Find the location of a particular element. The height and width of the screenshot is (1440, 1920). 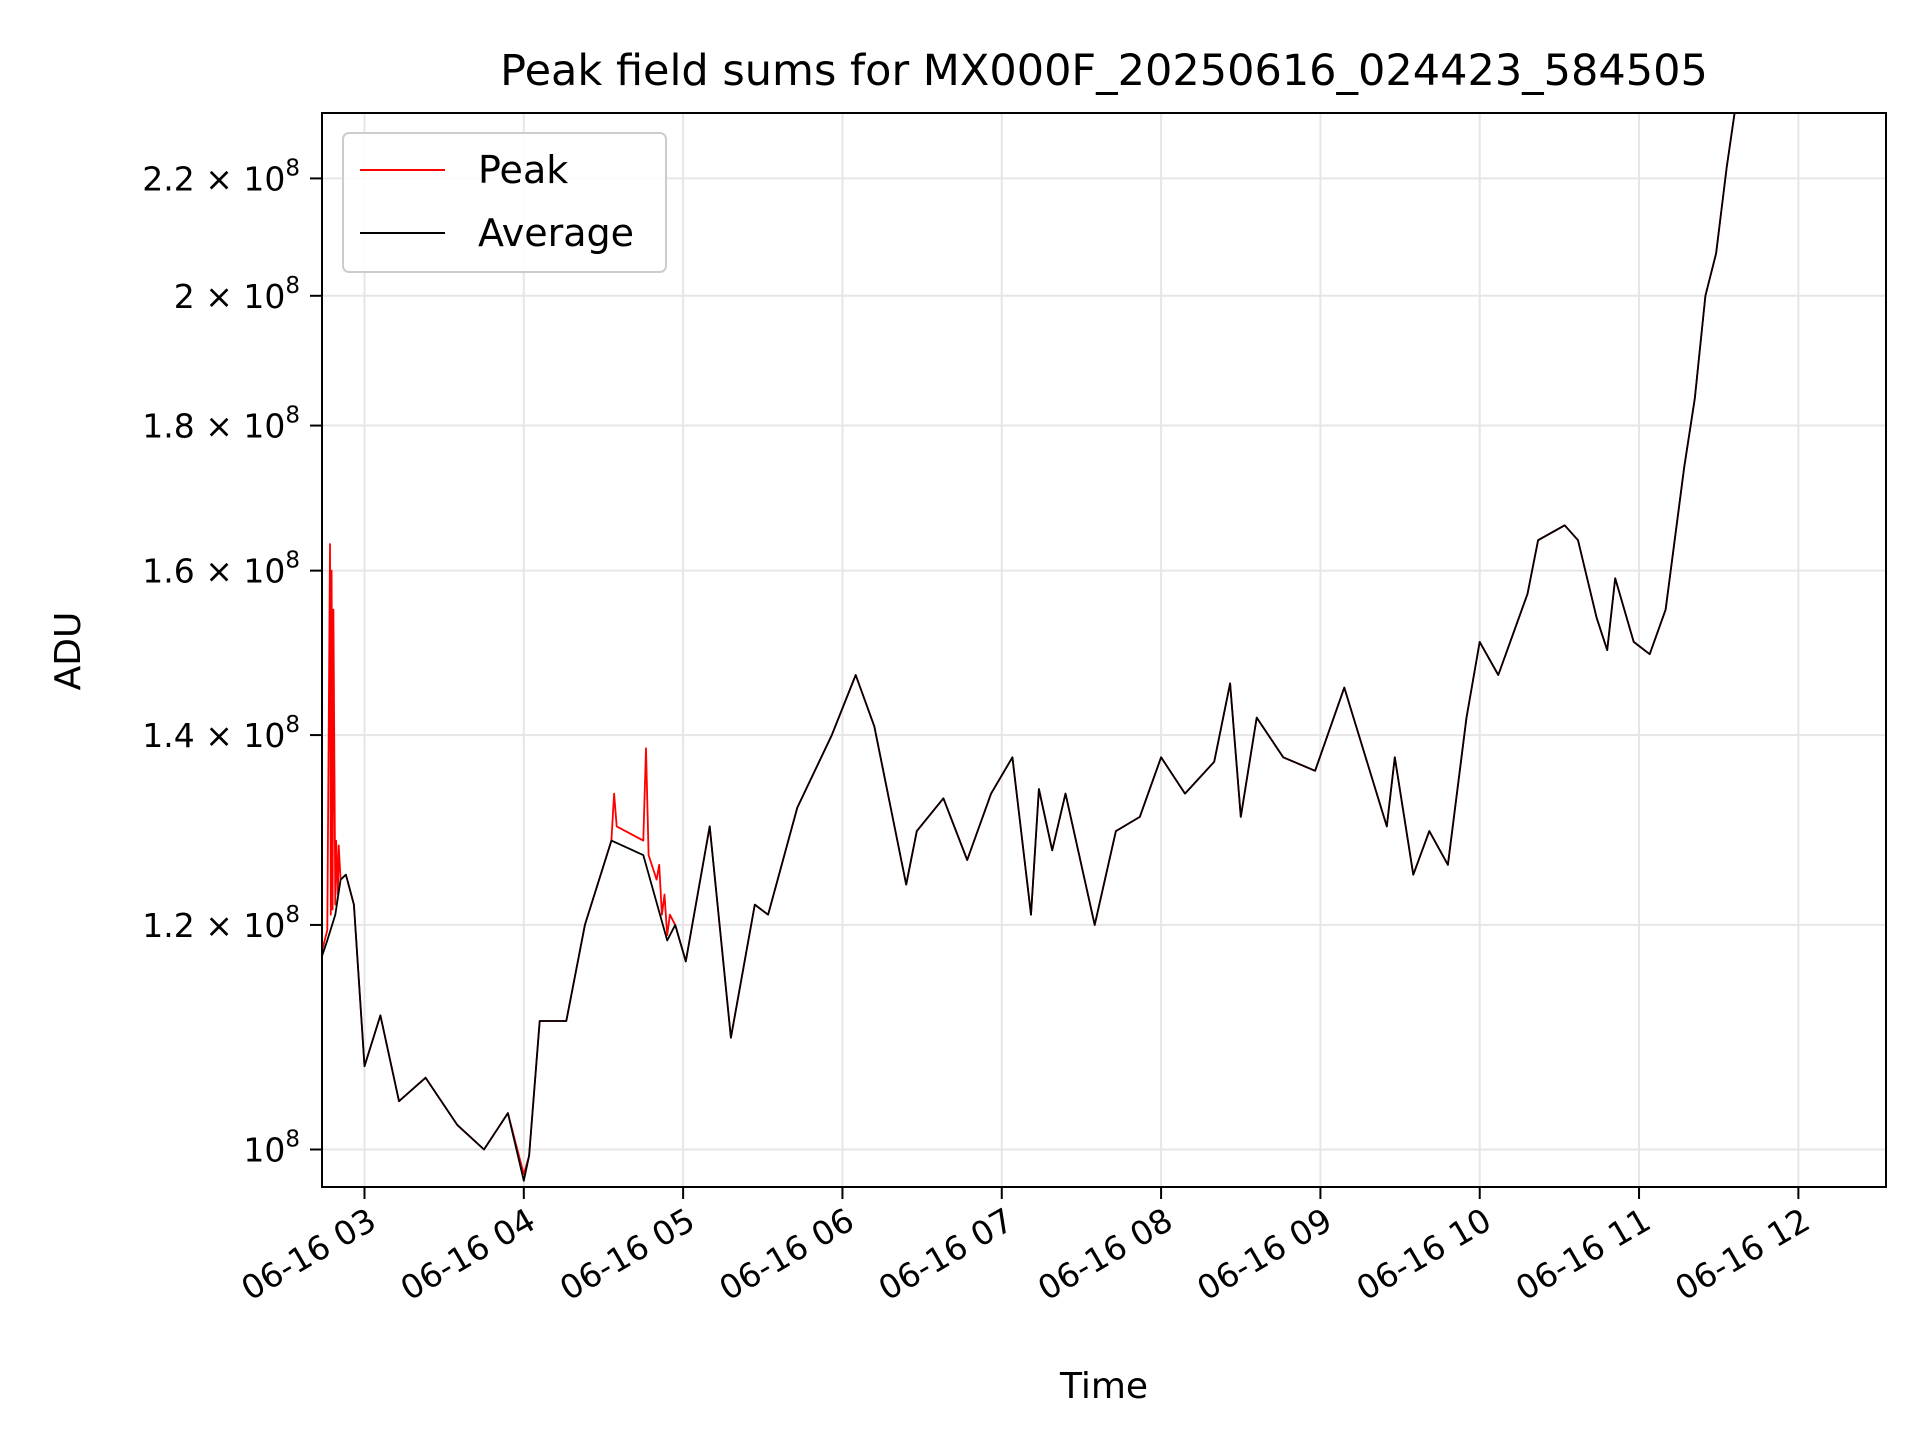

y-tick-label: 108 is located at coordinates (271, 1147).